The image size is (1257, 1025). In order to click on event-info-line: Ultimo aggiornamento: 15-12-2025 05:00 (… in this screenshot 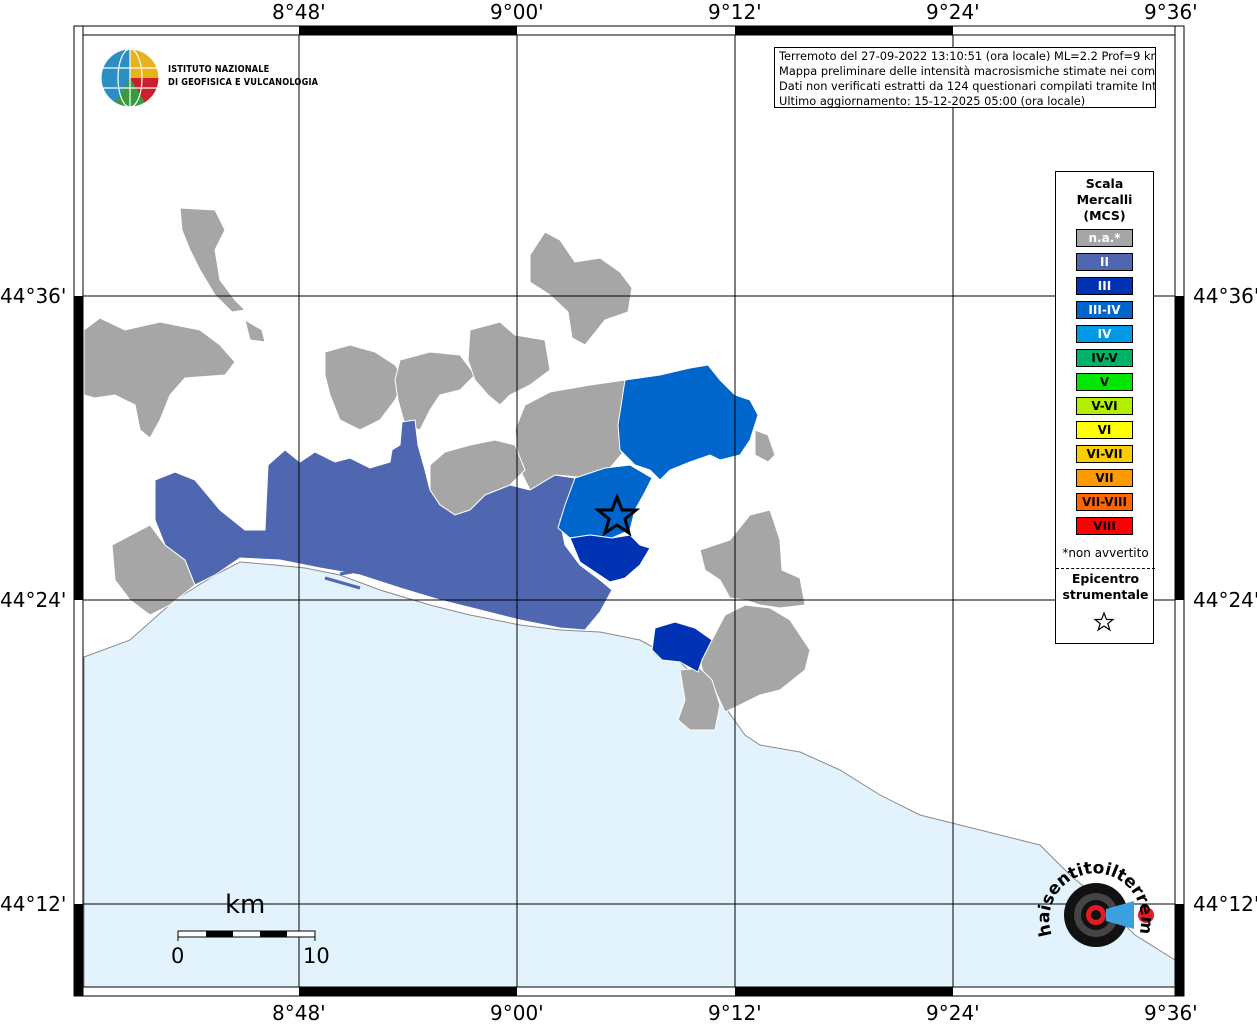, I will do `click(932, 101)`.